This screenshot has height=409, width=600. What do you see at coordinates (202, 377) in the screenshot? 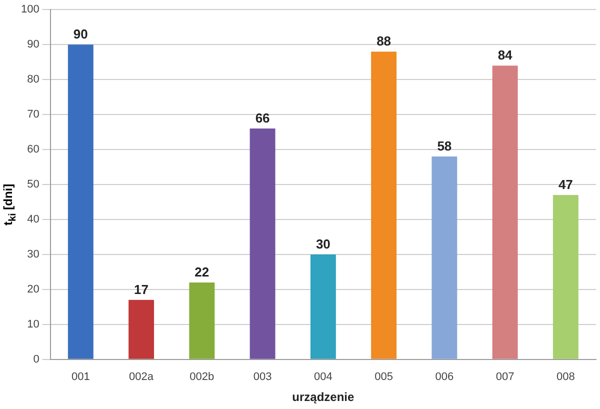
I see `x-tick-label: 002b` at bounding box center [202, 377].